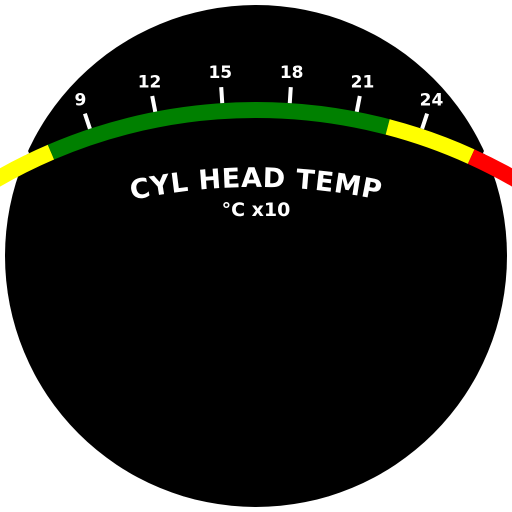 This screenshot has height=512, width=512. What do you see at coordinates (218, 131) in the screenshot?
I see `band-normal` at bounding box center [218, 131].